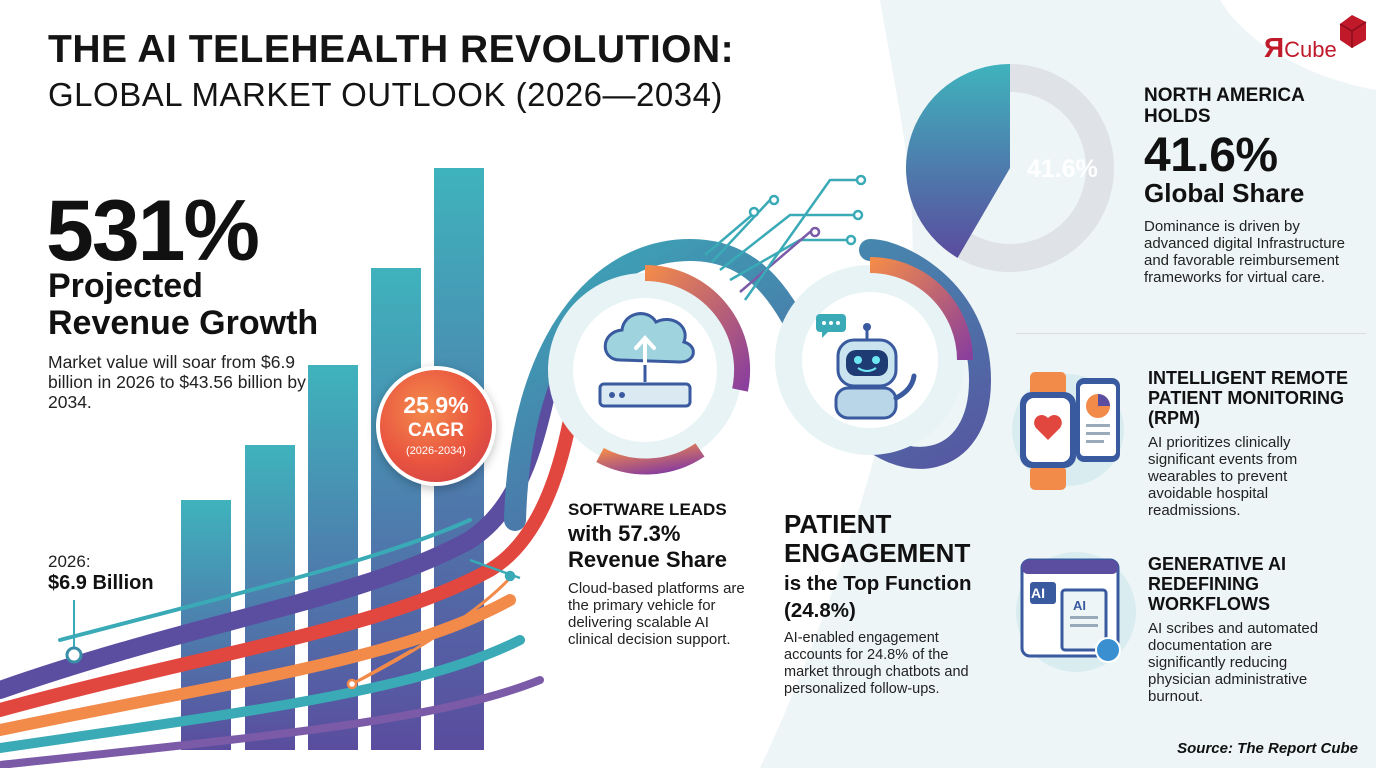  Describe the element at coordinates (125, 286) in the screenshot. I see `growth-label-line1: Projected` at that location.